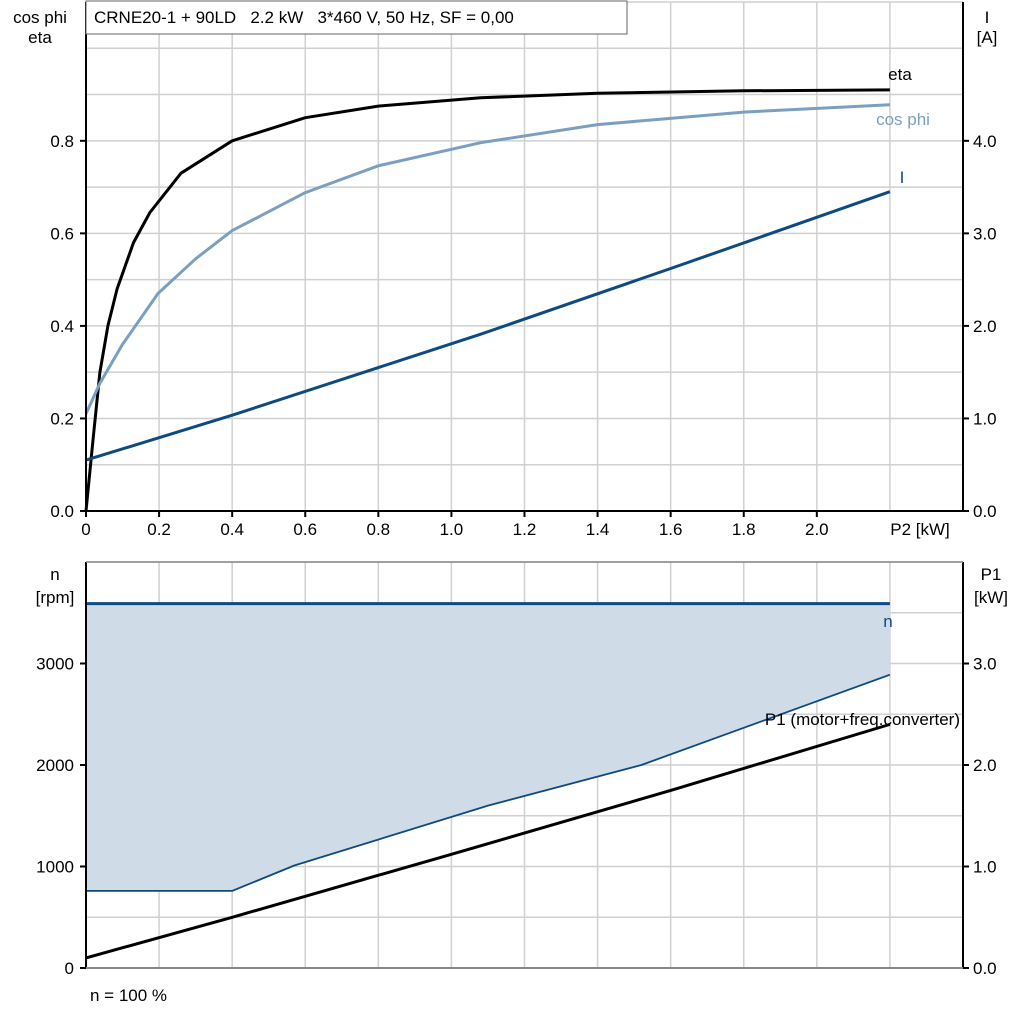 The height and width of the screenshot is (1029, 1024). I want to click on x-tick-label: 1.4, so click(598, 529).